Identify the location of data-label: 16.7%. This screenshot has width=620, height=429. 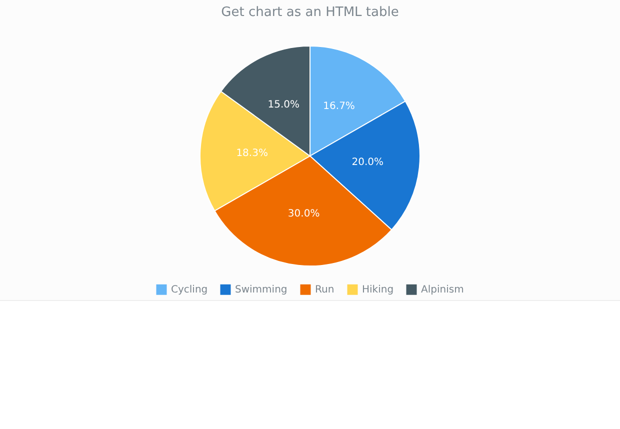
(339, 106).